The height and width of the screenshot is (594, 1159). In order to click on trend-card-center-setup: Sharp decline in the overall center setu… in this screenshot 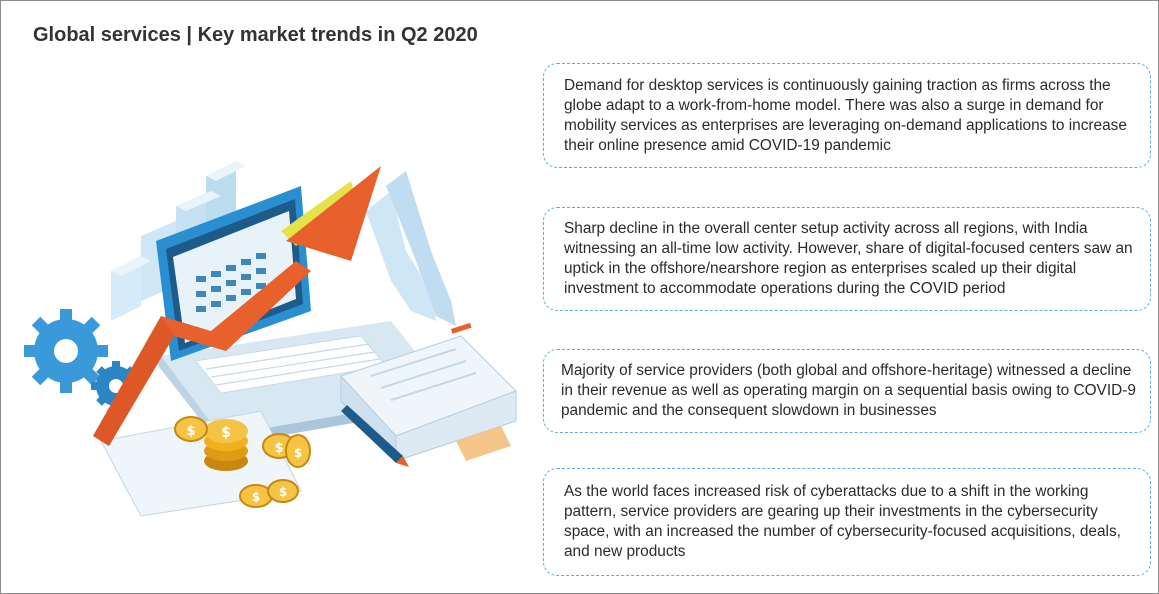, I will do `click(847, 259)`.